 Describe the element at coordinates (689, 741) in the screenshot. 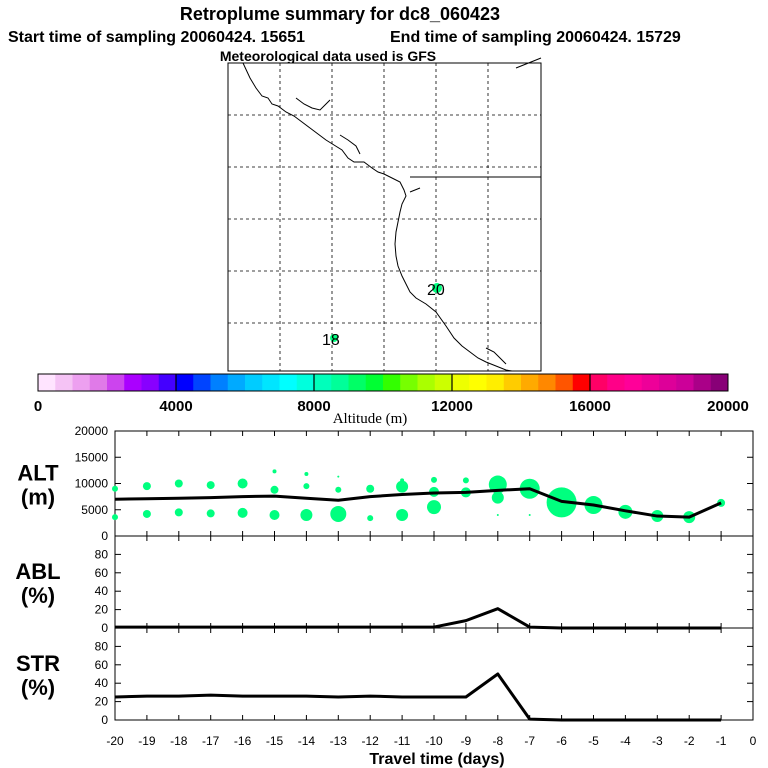

I see `x-tick-label: -2` at that location.